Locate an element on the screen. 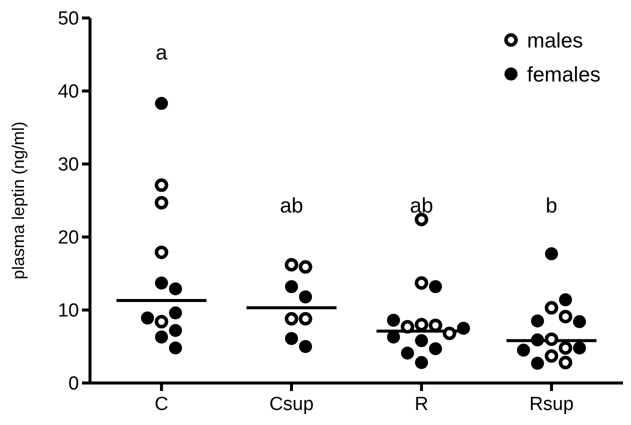 The image size is (631, 425). annotation: a is located at coordinates (162, 52).